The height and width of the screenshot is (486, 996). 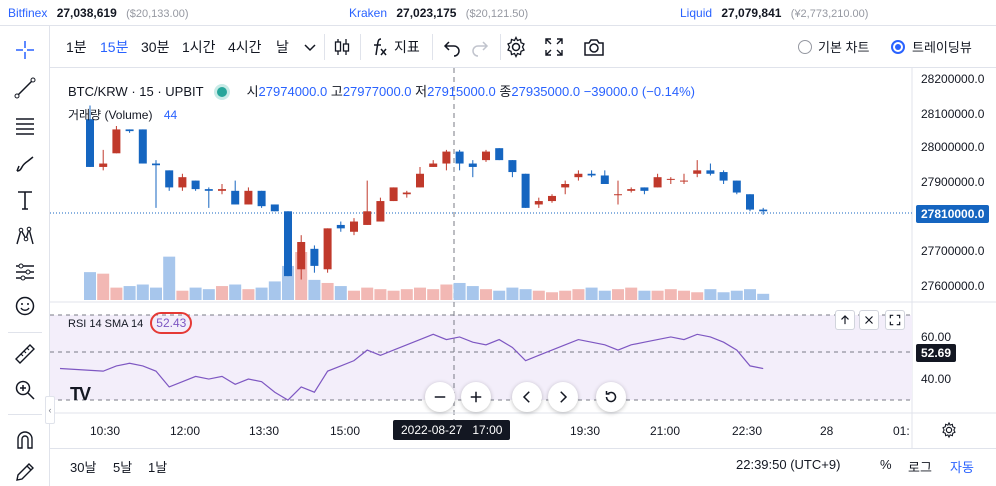 What do you see at coordinates (25, 354) in the screenshot?
I see `measure-tool` at bounding box center [25, 354].